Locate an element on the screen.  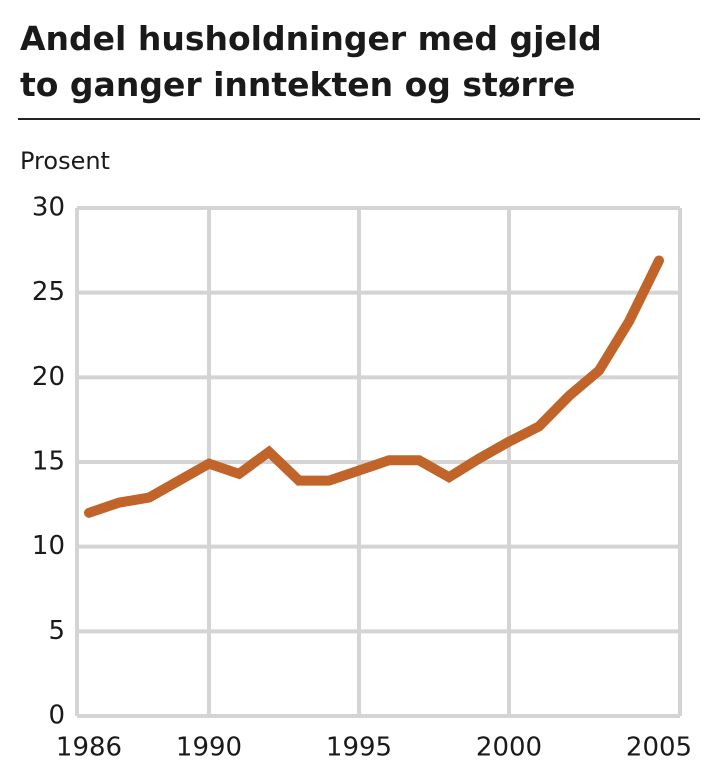
y-tick-label: 0 is located at coordinates (56, 716).